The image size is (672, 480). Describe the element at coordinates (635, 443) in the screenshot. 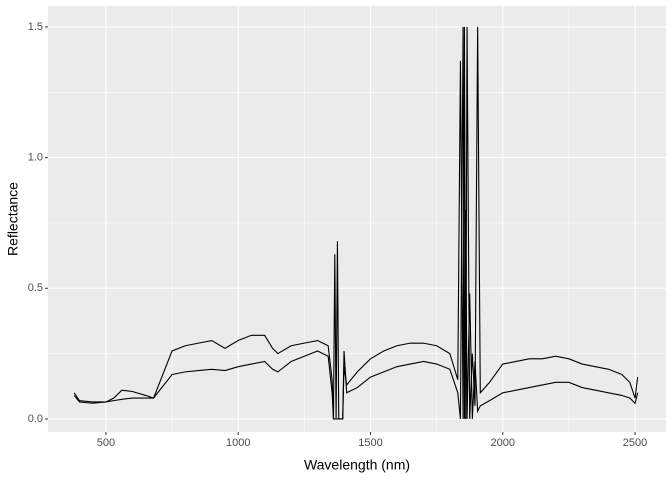

I see `x-tick-label: 2500` at that location.